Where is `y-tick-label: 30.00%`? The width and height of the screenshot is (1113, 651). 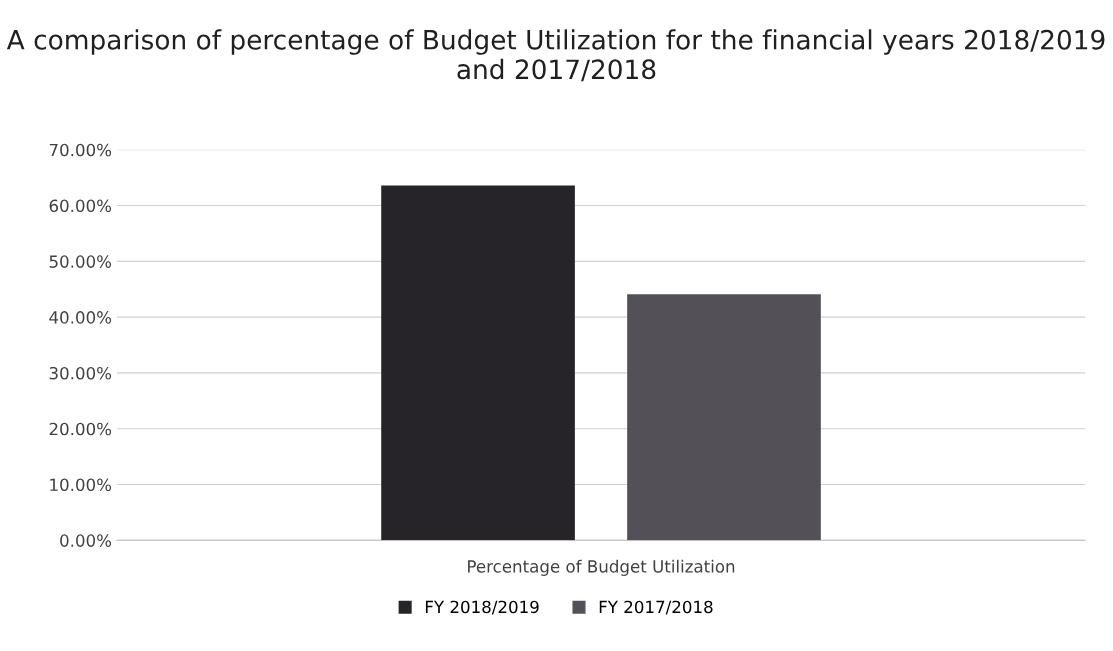 y-tick-label: 30.00% is located at coordinates (80, 373).